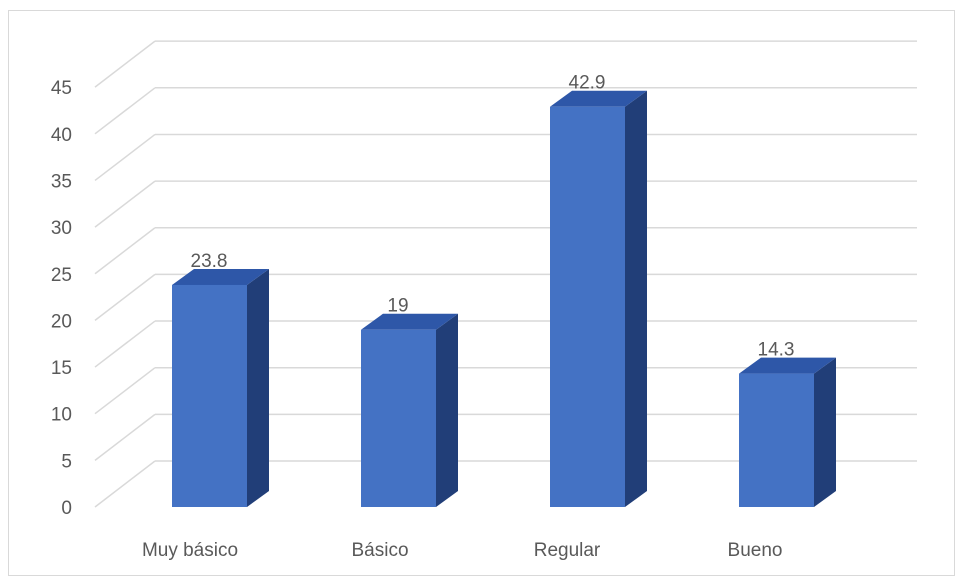 Image resolution: width=957 pixels, height=578 pixels. I want to click on x-tick-label: Regular, so click(567, 550).